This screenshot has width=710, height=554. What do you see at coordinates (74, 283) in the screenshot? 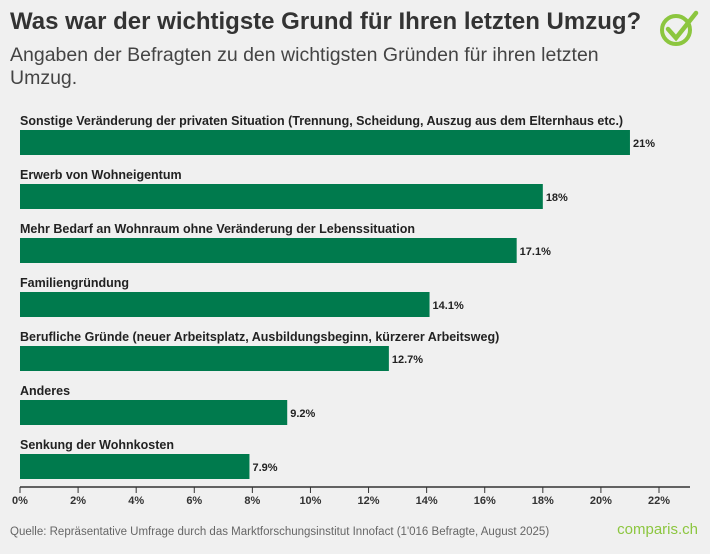
I see `category-label: Familiengründung` at bounding box center [74, 283].